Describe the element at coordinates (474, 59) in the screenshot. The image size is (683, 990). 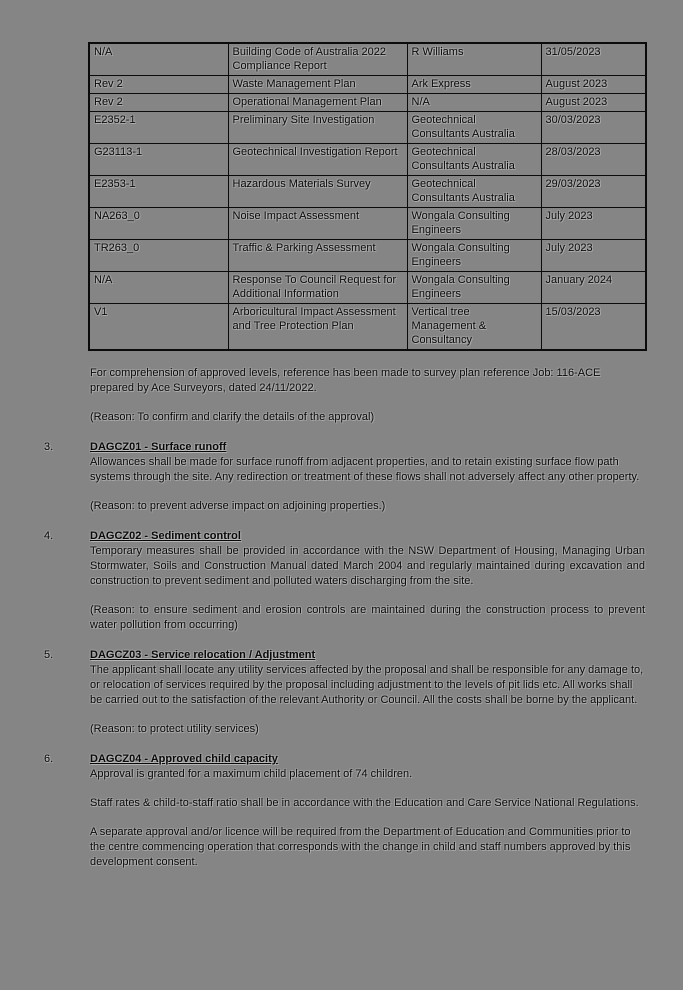
I see `cell-author: R Williams` at that location.